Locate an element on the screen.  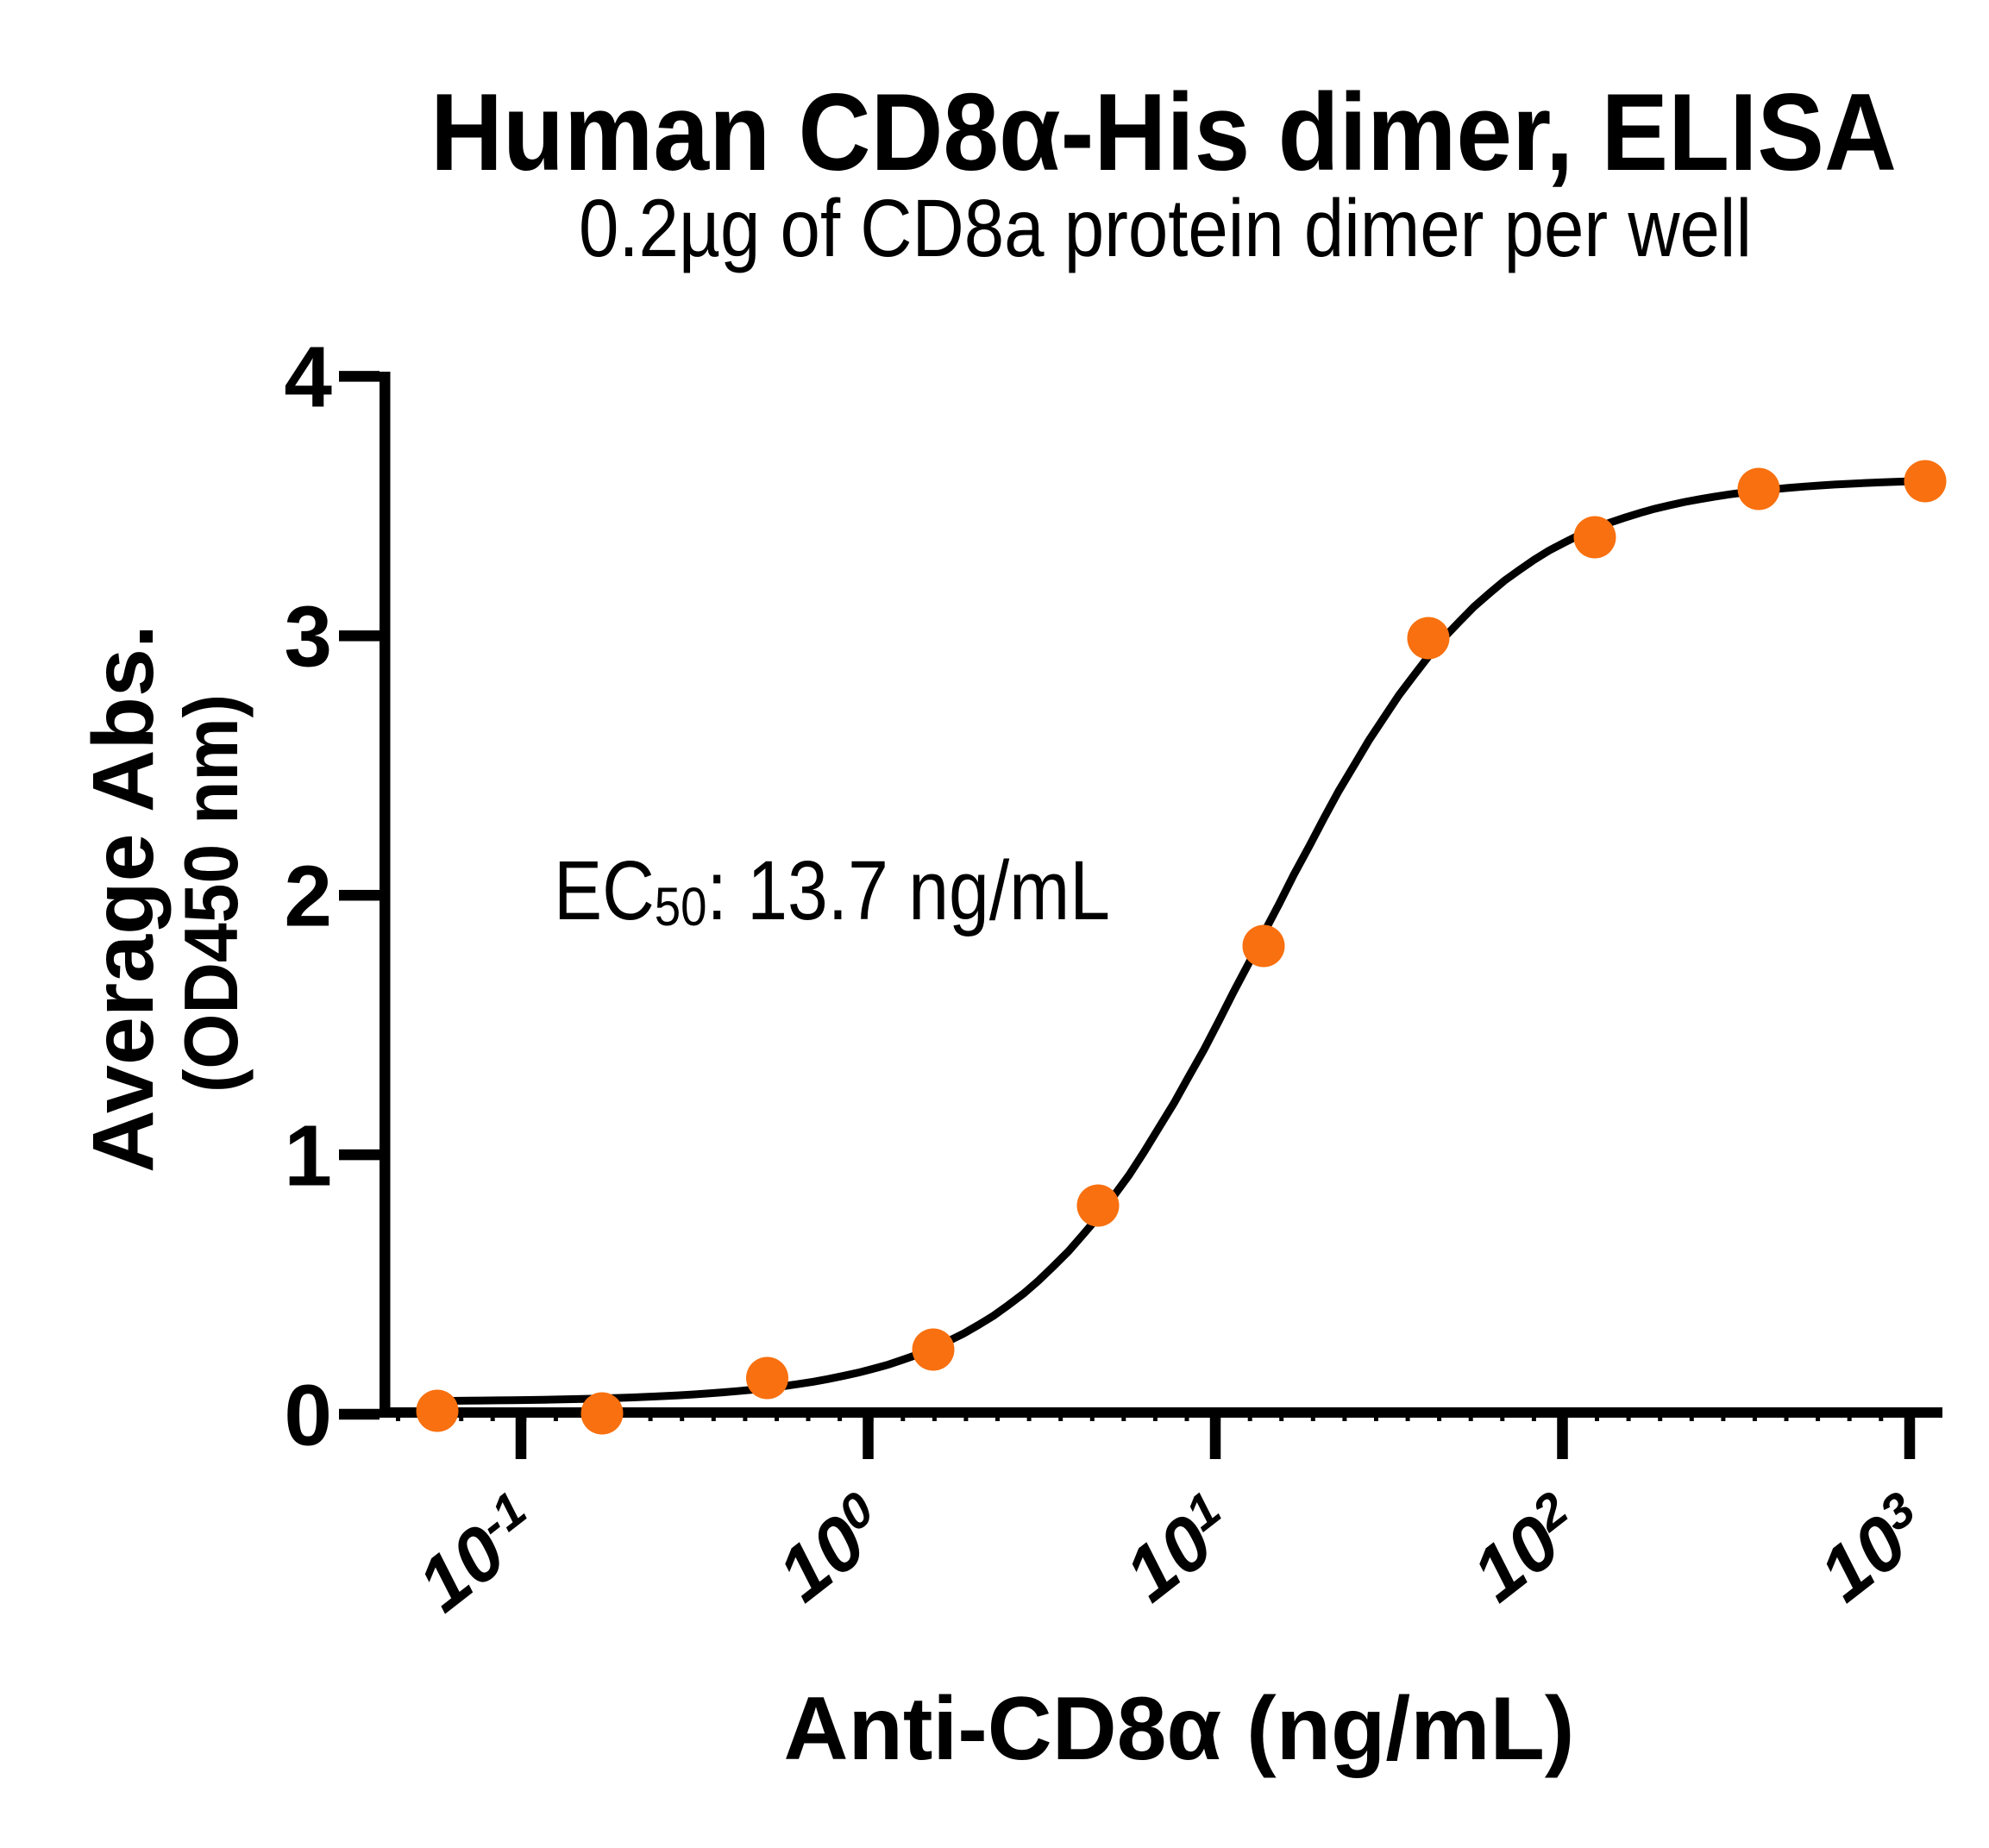
svg-text: Human CD8α-His dimer, ELISA is located at coordinates (1163, 132).